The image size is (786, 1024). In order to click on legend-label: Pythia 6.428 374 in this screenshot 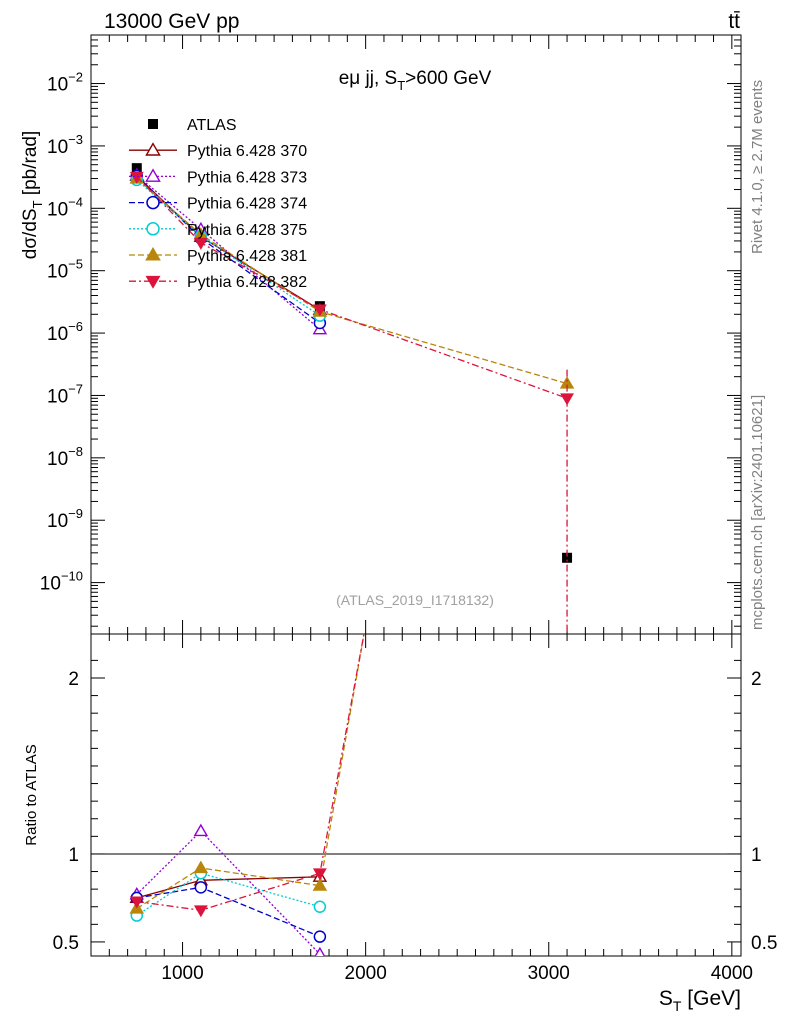, I will do `click(247, 204)`.